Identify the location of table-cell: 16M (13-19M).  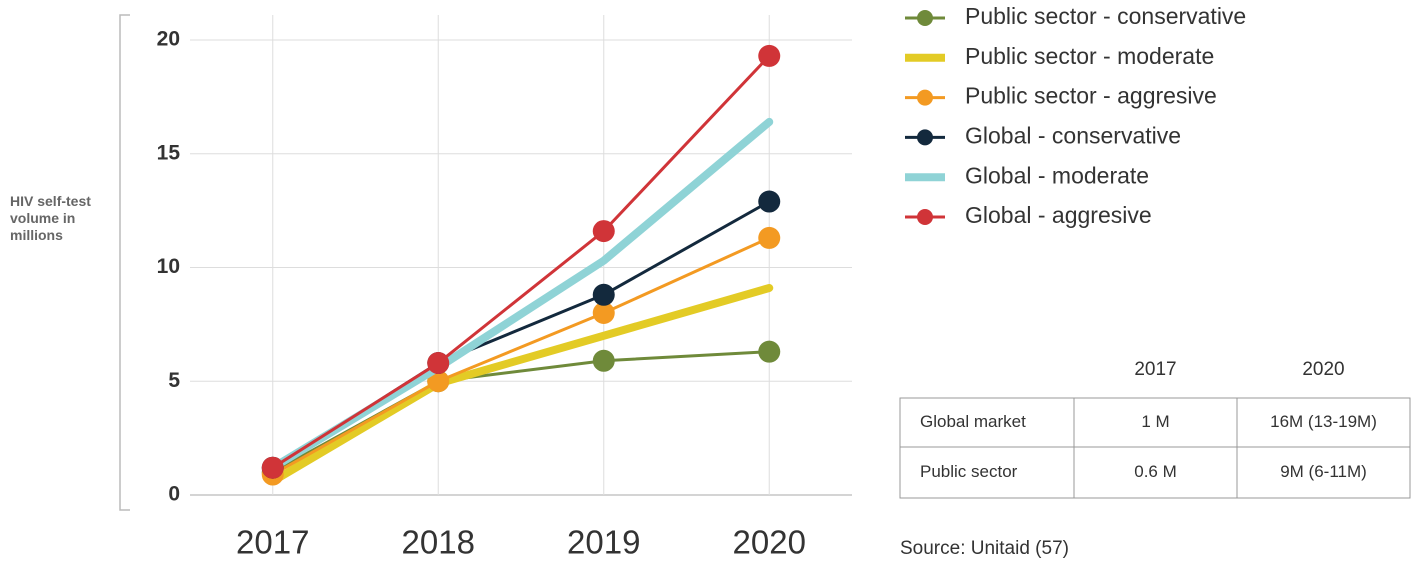
(1323, 421).